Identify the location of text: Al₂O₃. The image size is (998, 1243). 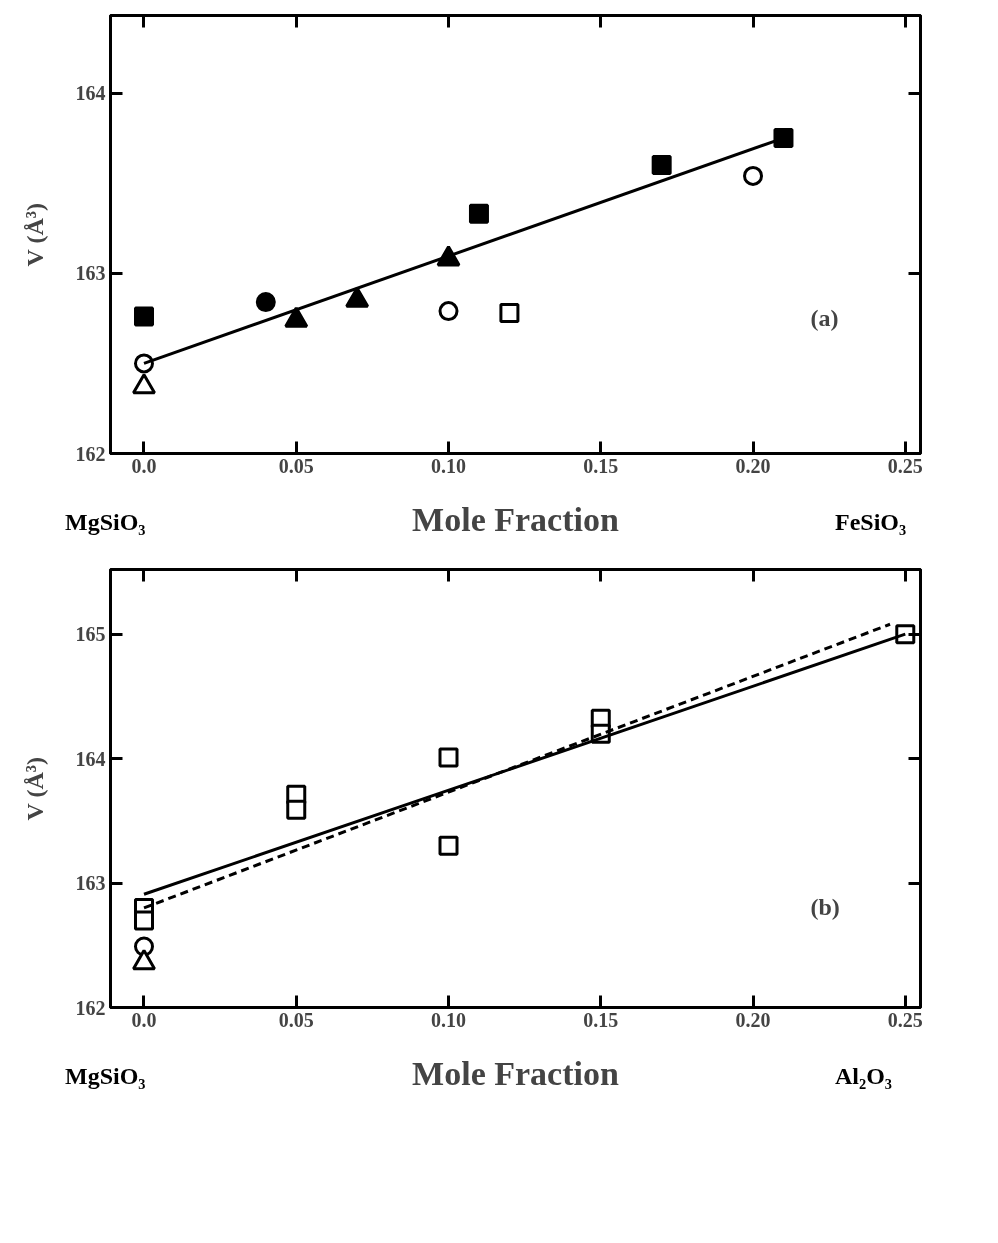
(864, 1076).